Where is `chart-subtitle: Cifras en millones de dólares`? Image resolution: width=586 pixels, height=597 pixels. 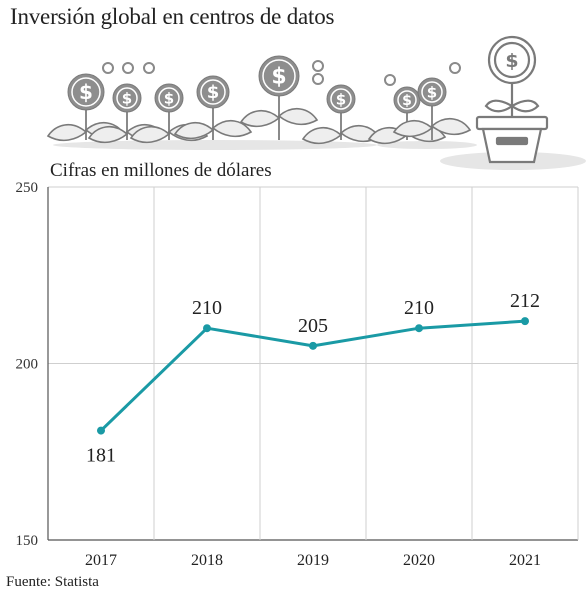
chart-subtitle: Cifras en millones de dólares is located at coordinates (161, 170).